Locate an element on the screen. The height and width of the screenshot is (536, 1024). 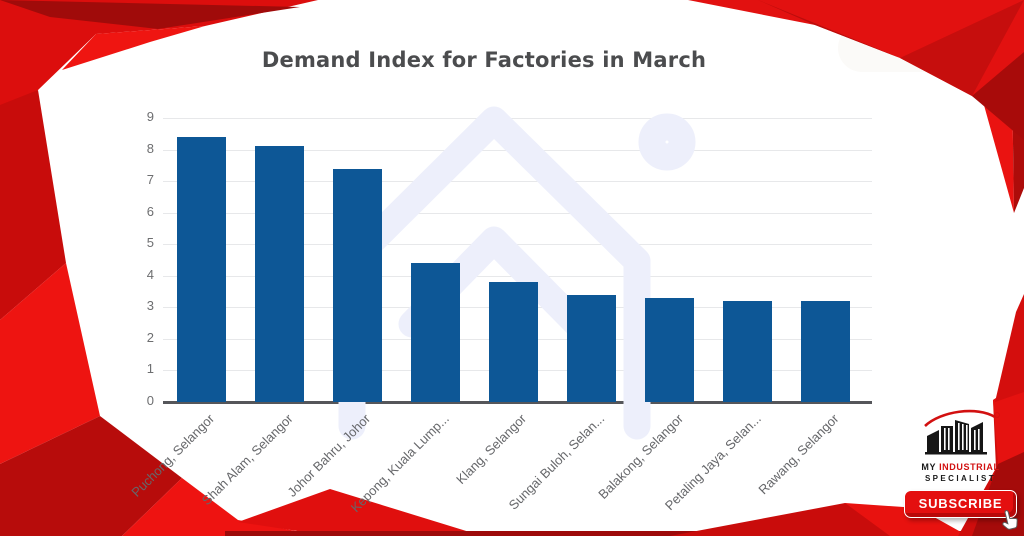
y-axis-tick-label: 3 is located at coordinates (150, 306).